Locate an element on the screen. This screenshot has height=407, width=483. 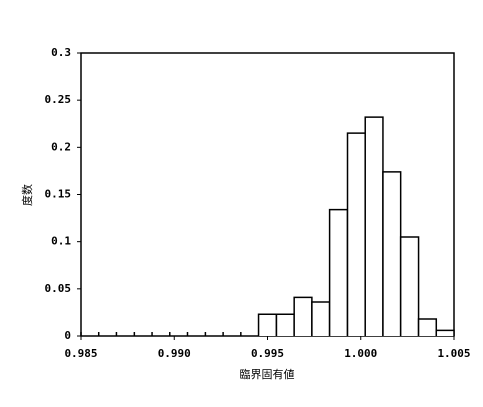
x-tick-label: 1.000 is located at coordinates (360, 353).